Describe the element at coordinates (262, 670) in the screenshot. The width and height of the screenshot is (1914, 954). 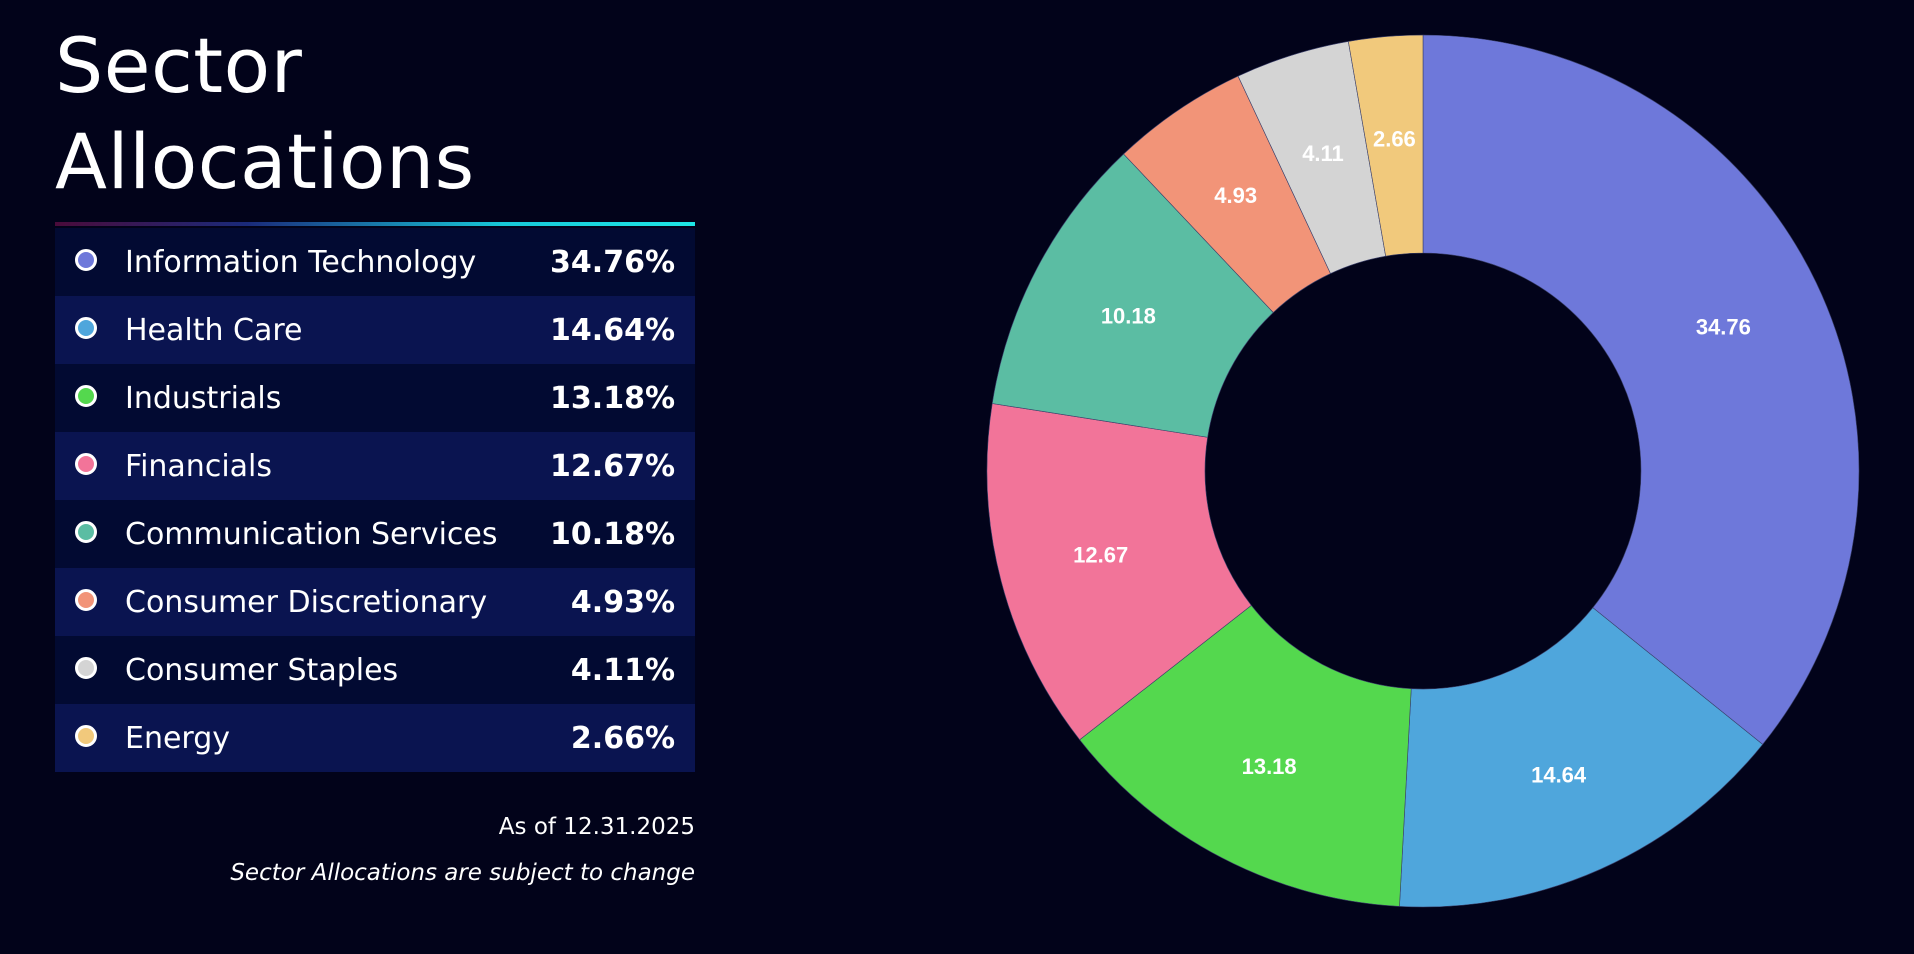
I see `legend-label: Consumer Staples` at that location.